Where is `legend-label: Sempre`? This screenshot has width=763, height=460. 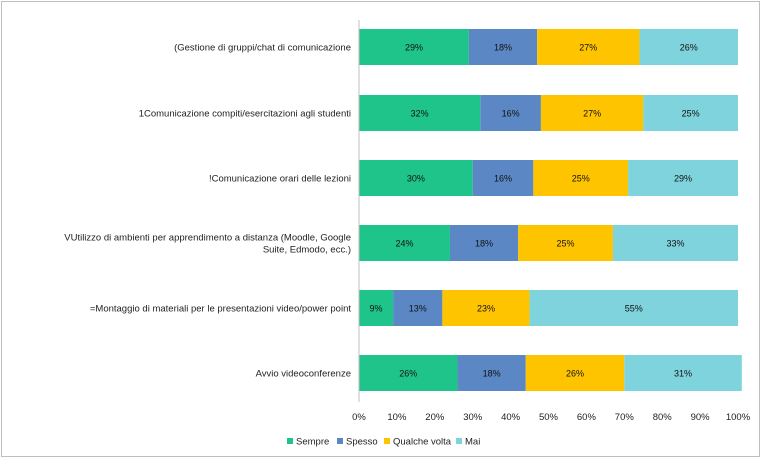 legend-label: Sempre is located at coordinates (312, 442).